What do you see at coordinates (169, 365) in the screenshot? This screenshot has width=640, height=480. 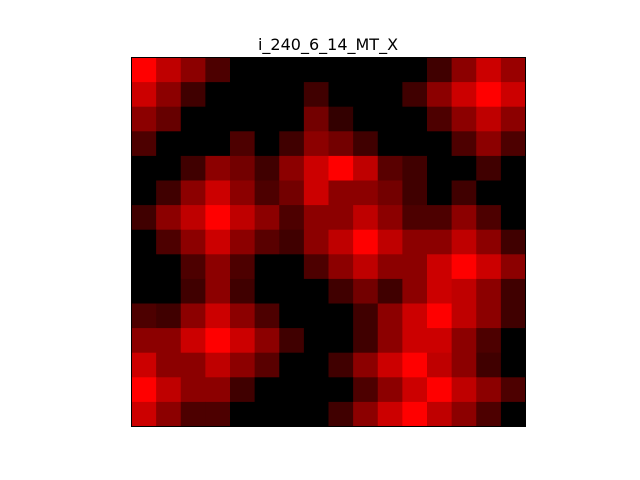 I see `heatmap-cell-r12-c1` at bounding box center [169, 365].